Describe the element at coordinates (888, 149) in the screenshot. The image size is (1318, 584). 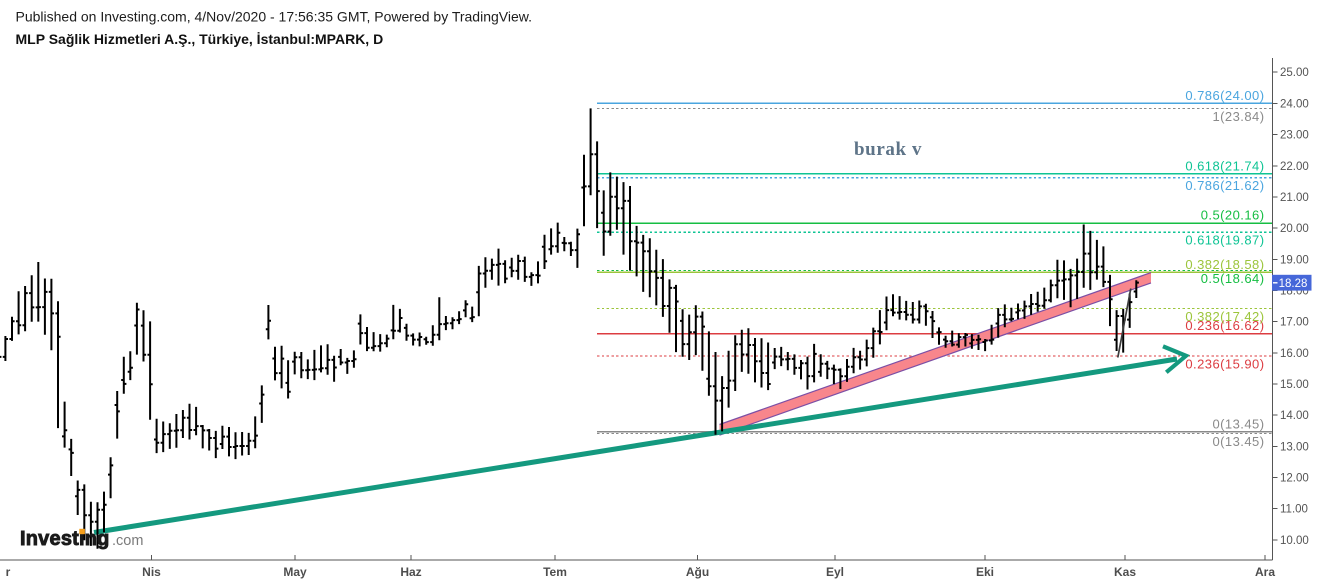
I see `svg-text: burak v` at that location.